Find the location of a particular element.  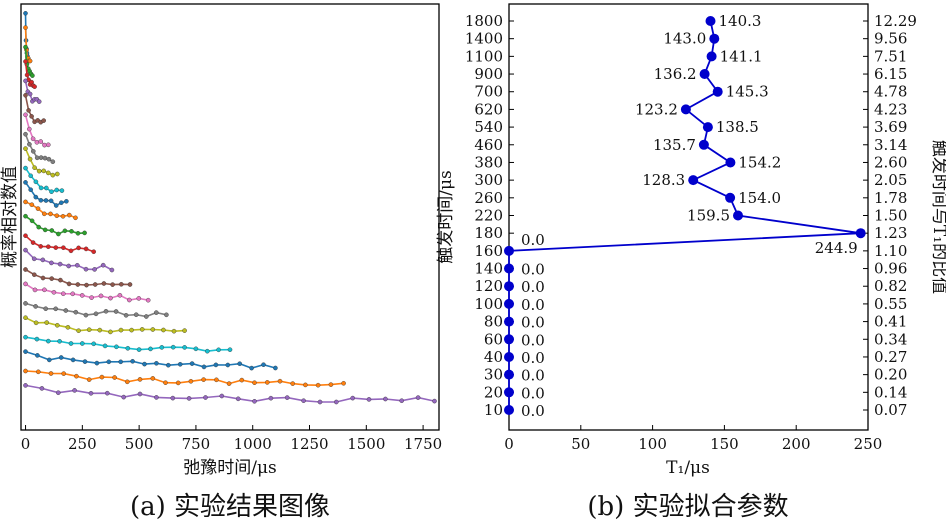

right-y2-tick-label: 0.07 is located at coordinates (890, 410).